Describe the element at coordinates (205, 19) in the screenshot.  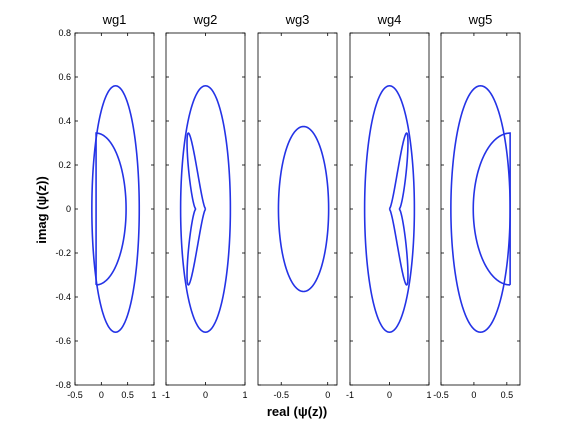
I see `panel-title: wg2` at that location.